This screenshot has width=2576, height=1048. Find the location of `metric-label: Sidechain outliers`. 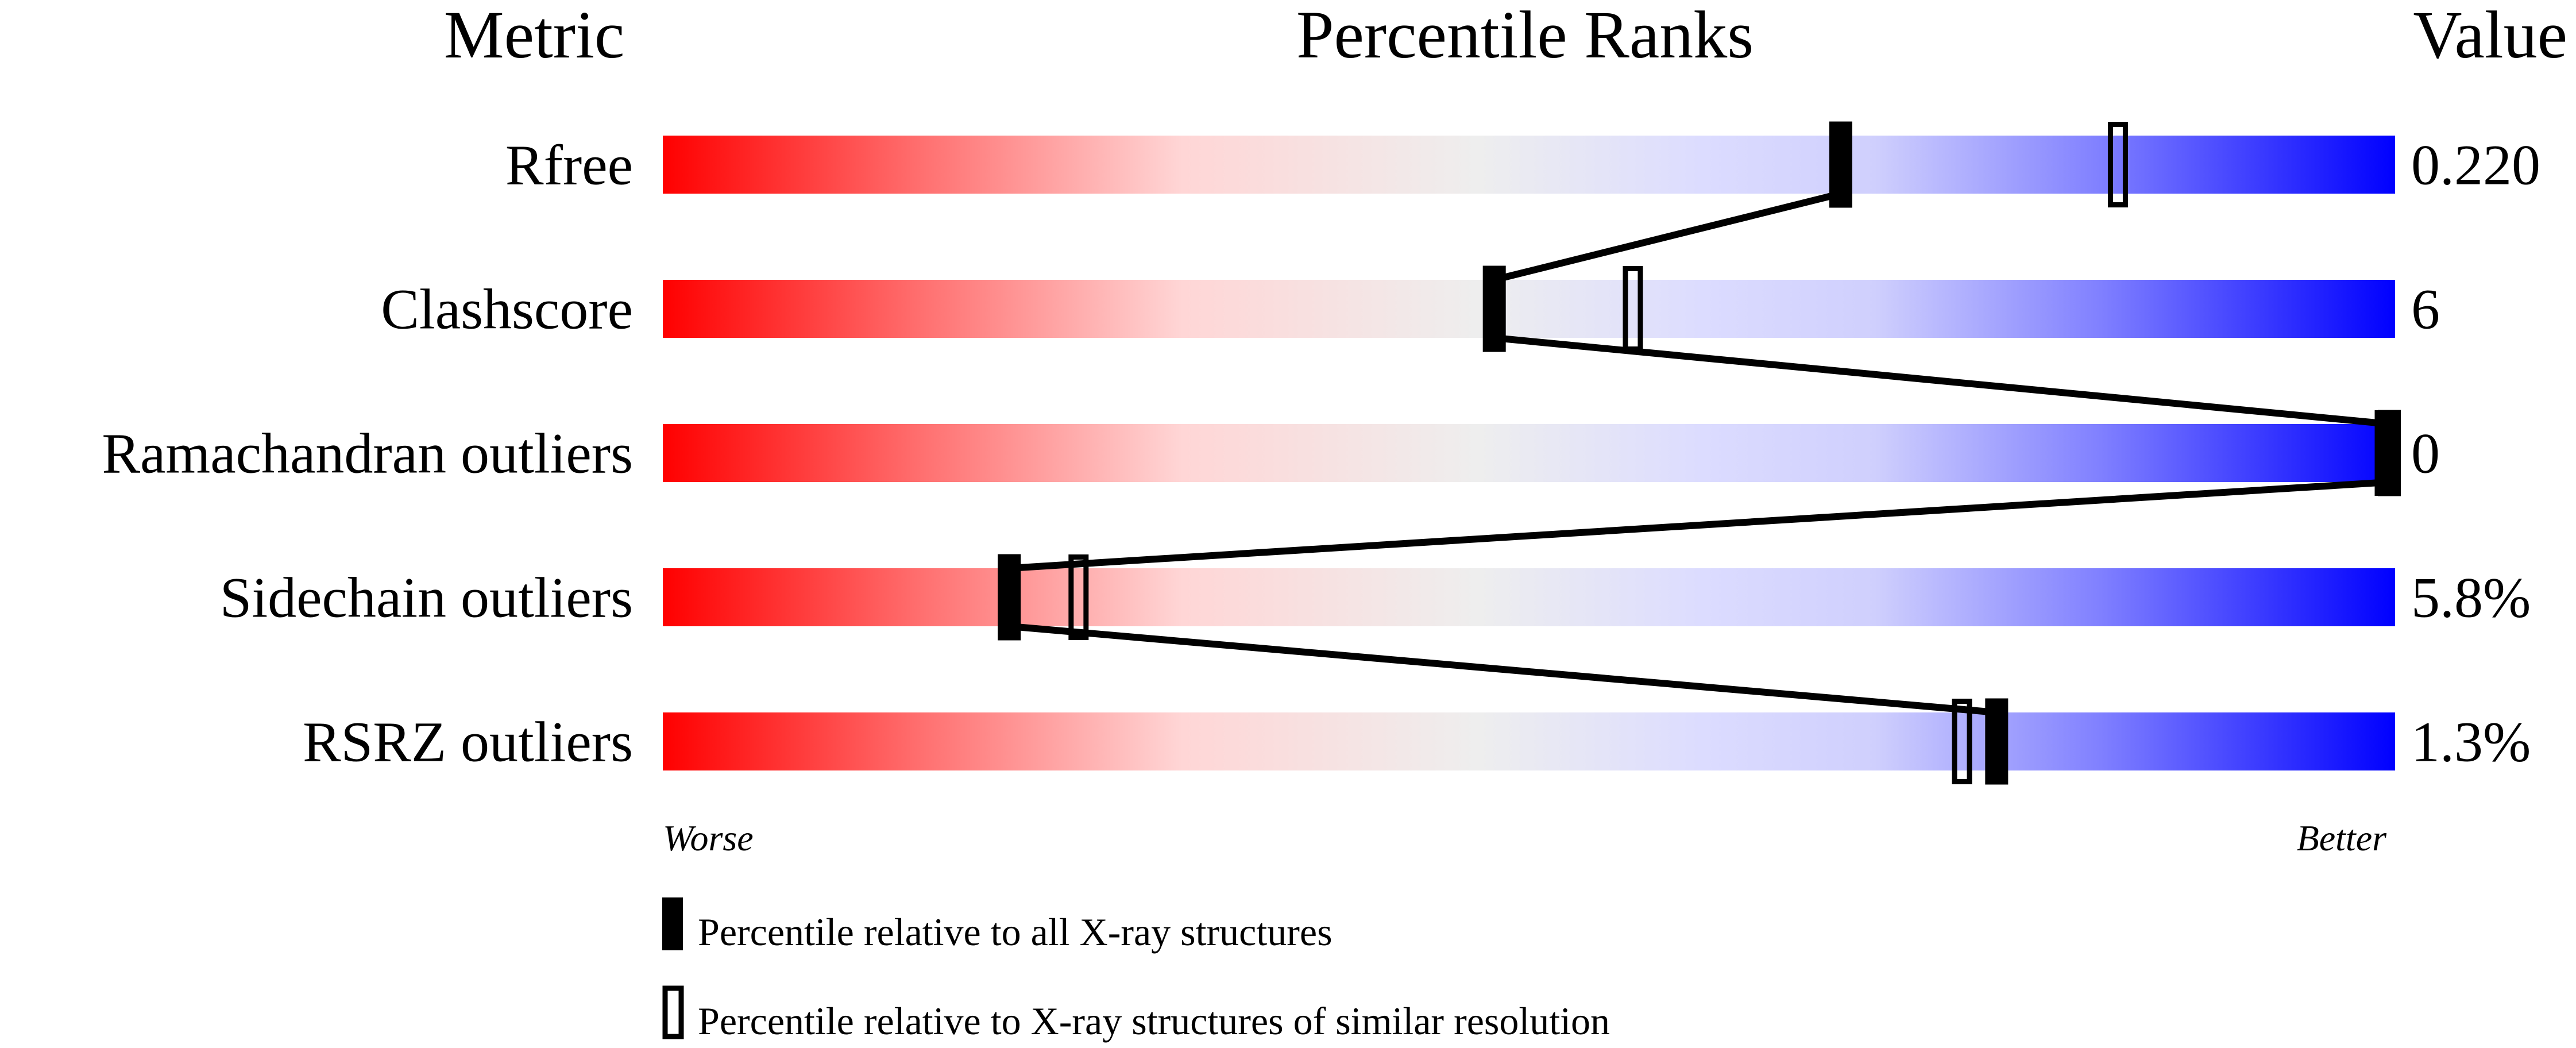

metric-label: Sidechain outliers is located at coordinates (426, 598).